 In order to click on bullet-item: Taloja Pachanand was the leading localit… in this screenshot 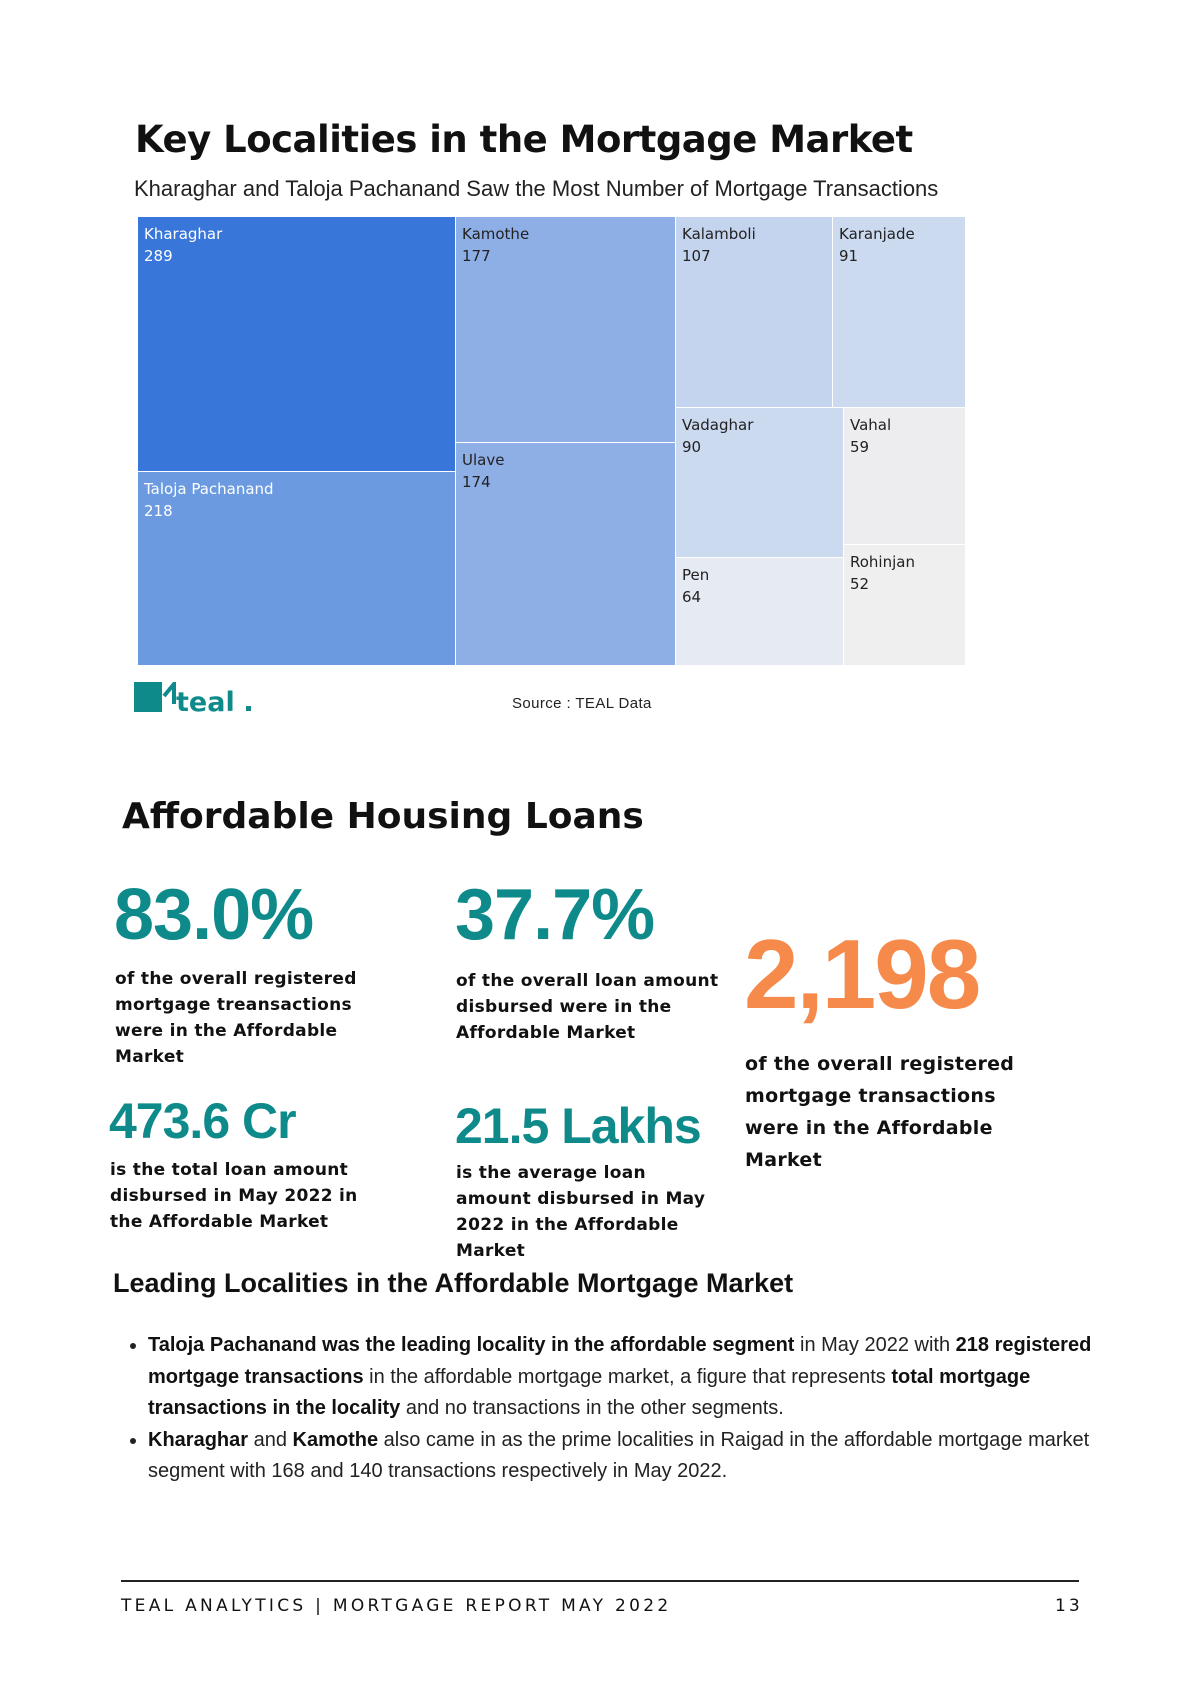, I will do `click(624, 1377)`.